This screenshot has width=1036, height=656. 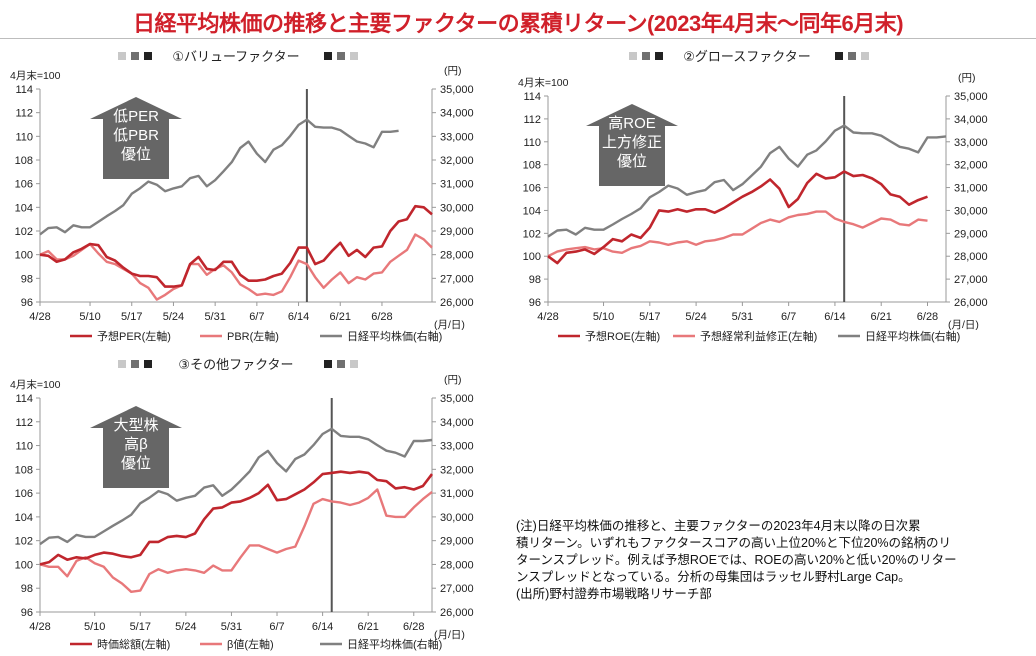 What do you see at coordinates (713, 577) in the screenshot?
I see `note-line: ンスプレッドとなっている。分析の母集団はラッセル野村Large Cap。` at bounding box center [713, 577].